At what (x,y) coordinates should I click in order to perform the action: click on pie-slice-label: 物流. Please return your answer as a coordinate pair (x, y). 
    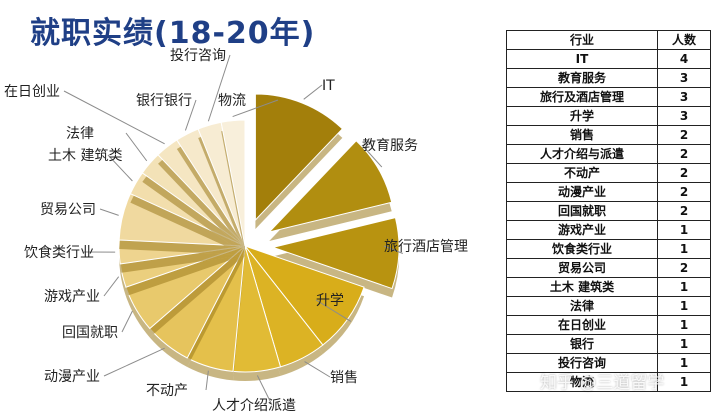
    Looking at the image, I should click on (232, 101).